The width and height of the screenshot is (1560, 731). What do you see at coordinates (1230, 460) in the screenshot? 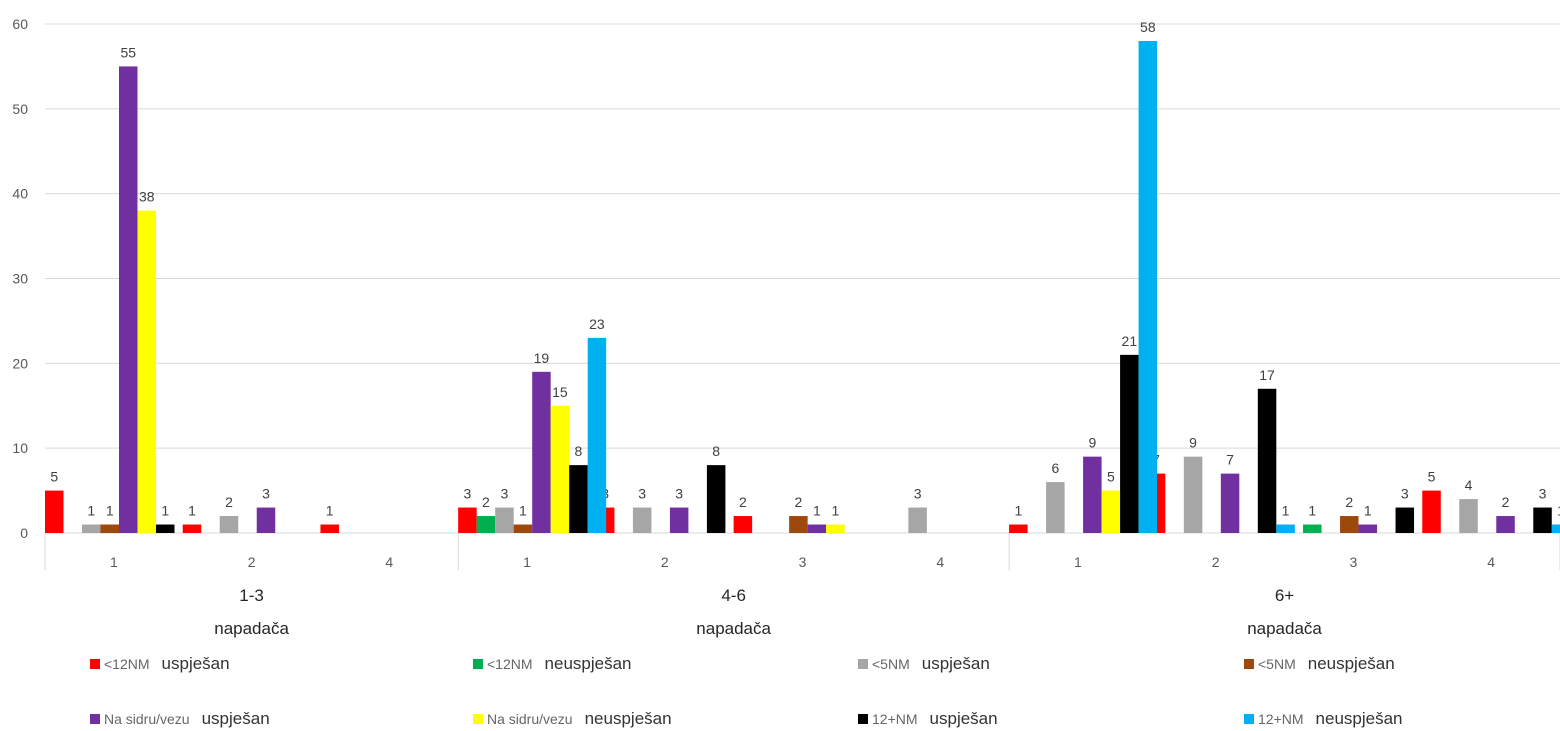
I see `data-label: 7` at bounding box center [1230, 460].